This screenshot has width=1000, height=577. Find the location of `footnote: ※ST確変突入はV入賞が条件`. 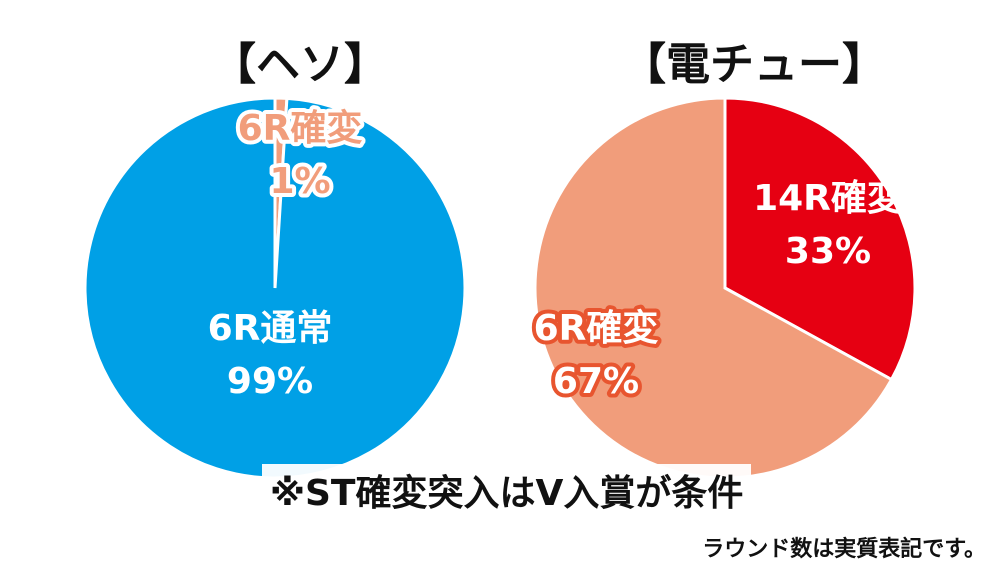

footnote: ※ST確変突入はV入賞が条件 is located at coordinates (507, 490).